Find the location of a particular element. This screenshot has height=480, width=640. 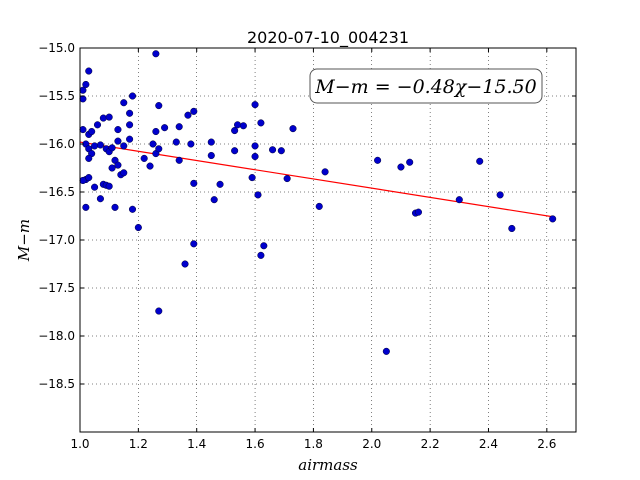

x-tick-labels: 1.0 1.2 1.4 1.6 1.8 2.0 2.2 2.4 2.6 is located at coordinates (313, 444).